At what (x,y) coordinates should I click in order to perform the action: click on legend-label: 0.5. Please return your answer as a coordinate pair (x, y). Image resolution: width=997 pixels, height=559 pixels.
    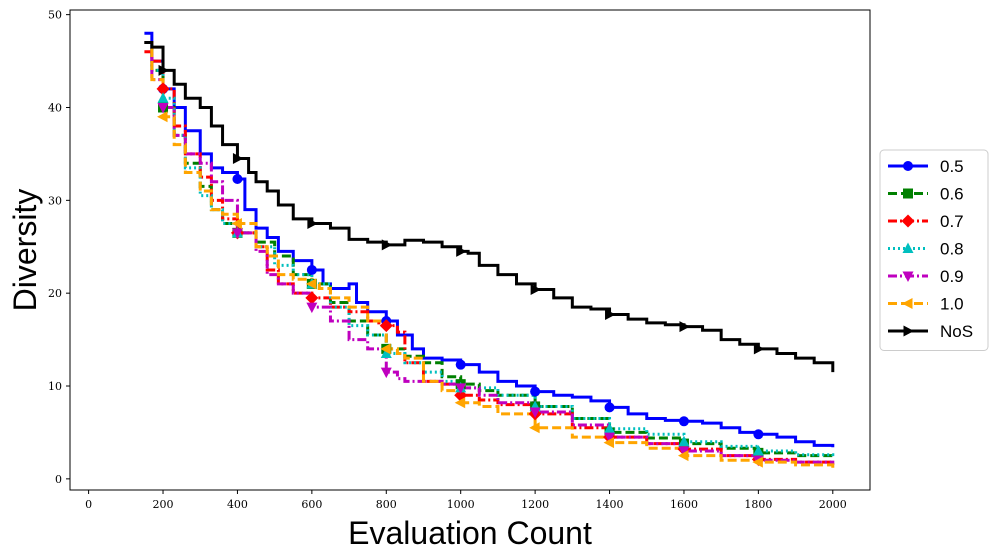
    Looking at the image, I should click on (952, 166).